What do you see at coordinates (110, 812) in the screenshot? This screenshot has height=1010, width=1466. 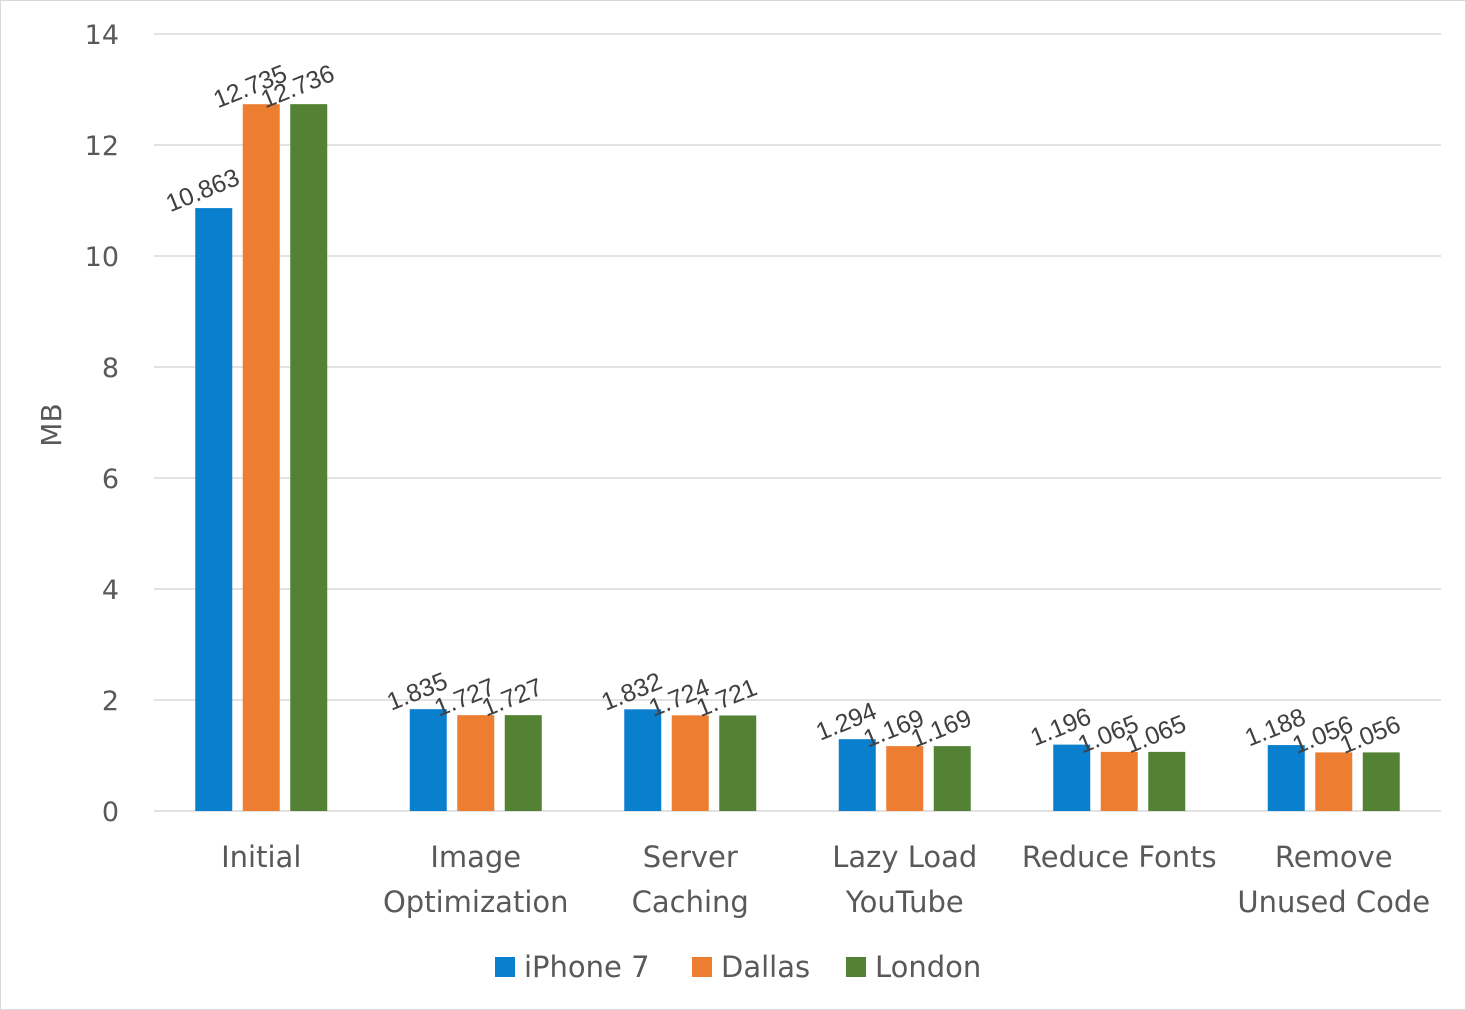 I see `y-tick-label: 0` at bounding box center [110, 812].